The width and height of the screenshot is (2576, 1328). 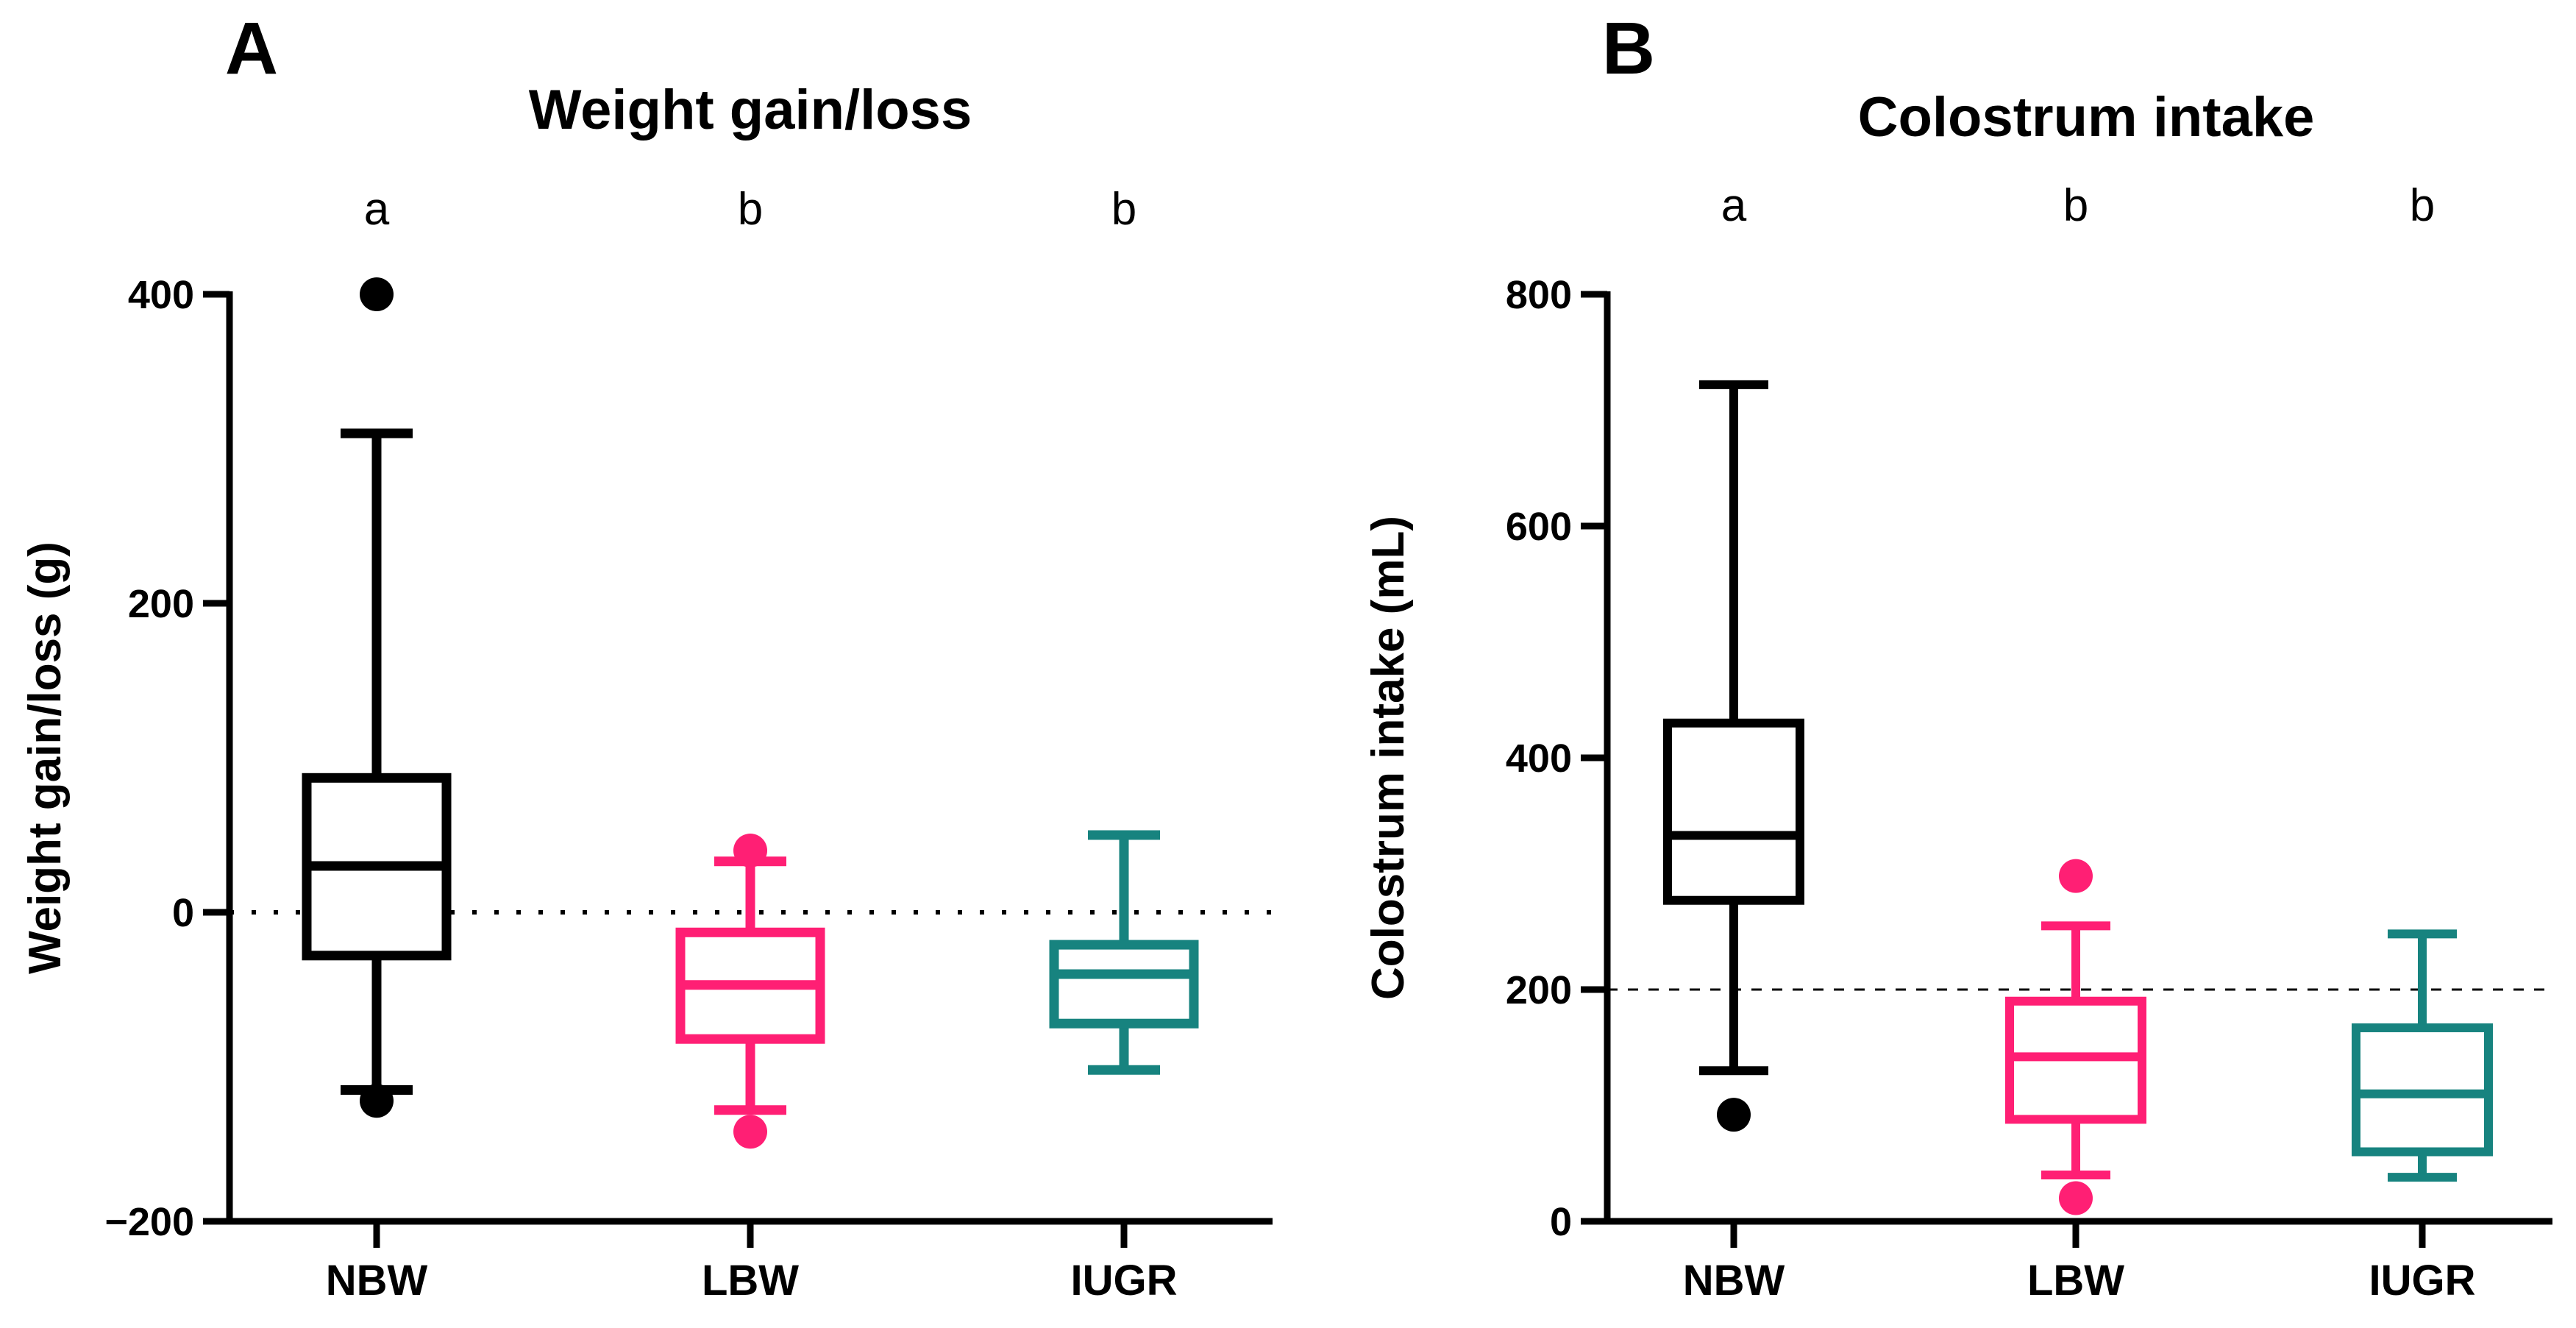 What do you see at coordinates (2086, 117) in the screenshot?
I see `chart-title: Colostrum intake` at bounding box center [2086, 117].